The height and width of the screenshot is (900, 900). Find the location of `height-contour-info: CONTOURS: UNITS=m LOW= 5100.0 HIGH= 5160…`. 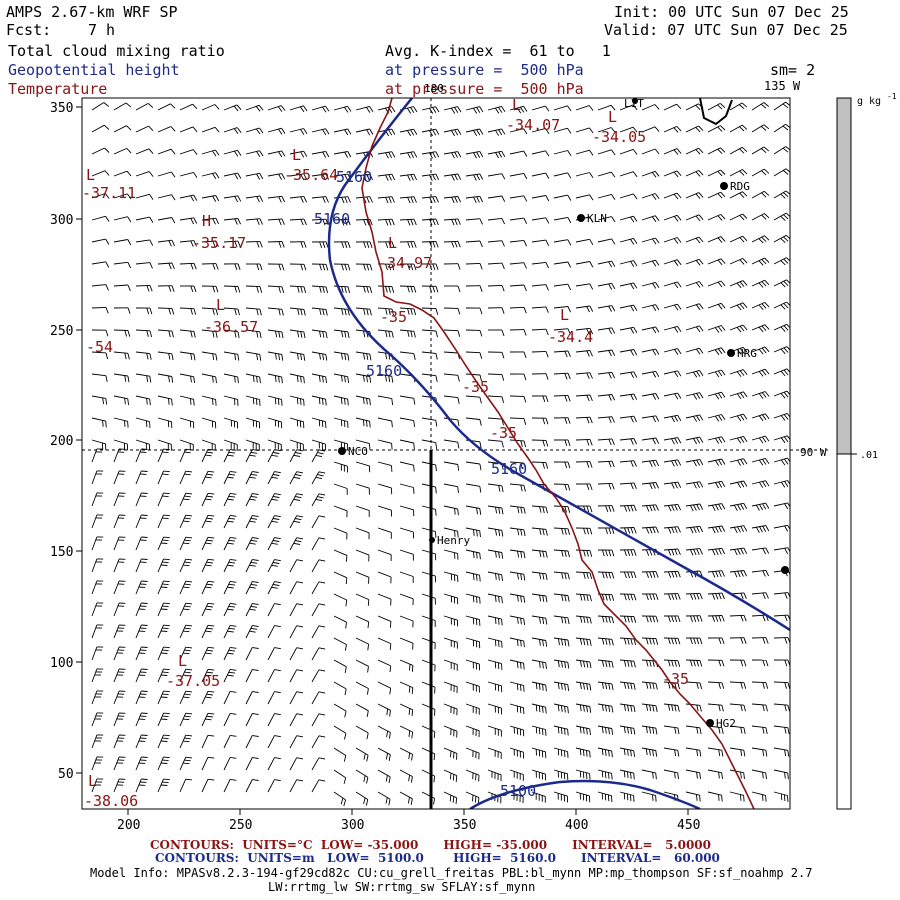

height-contour-info: CONTOURS: UNITS=m LOW= 5100.0 HIGH= 5160… is located at coordinates (437, 858).